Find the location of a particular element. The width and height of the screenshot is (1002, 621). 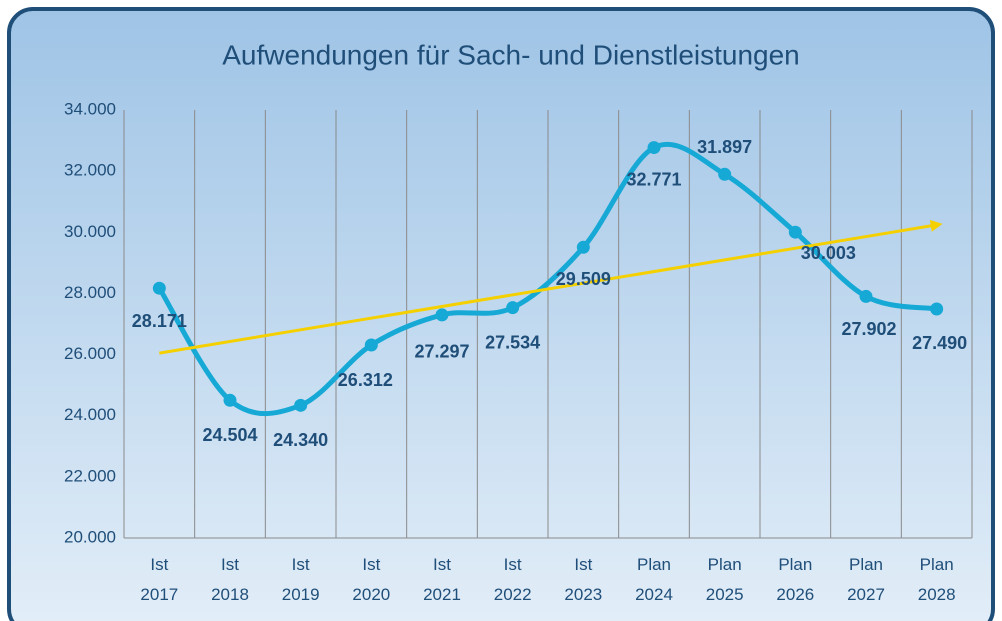

x-tick-label: Plan 2024 is located at coordinates (654, 579).